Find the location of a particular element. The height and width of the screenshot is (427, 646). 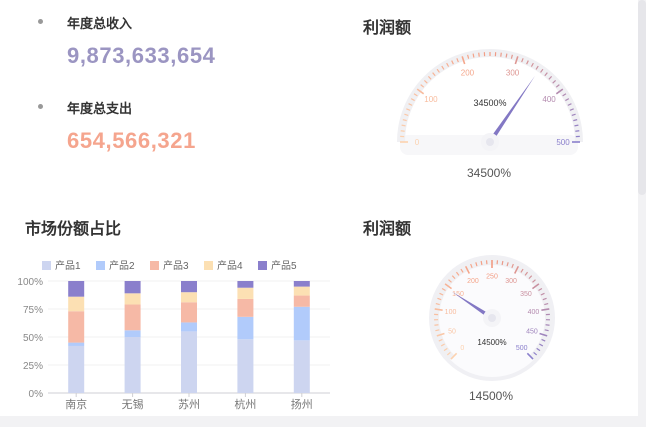

gauge-tick-label: 300 is located at coordinates (513, 72).